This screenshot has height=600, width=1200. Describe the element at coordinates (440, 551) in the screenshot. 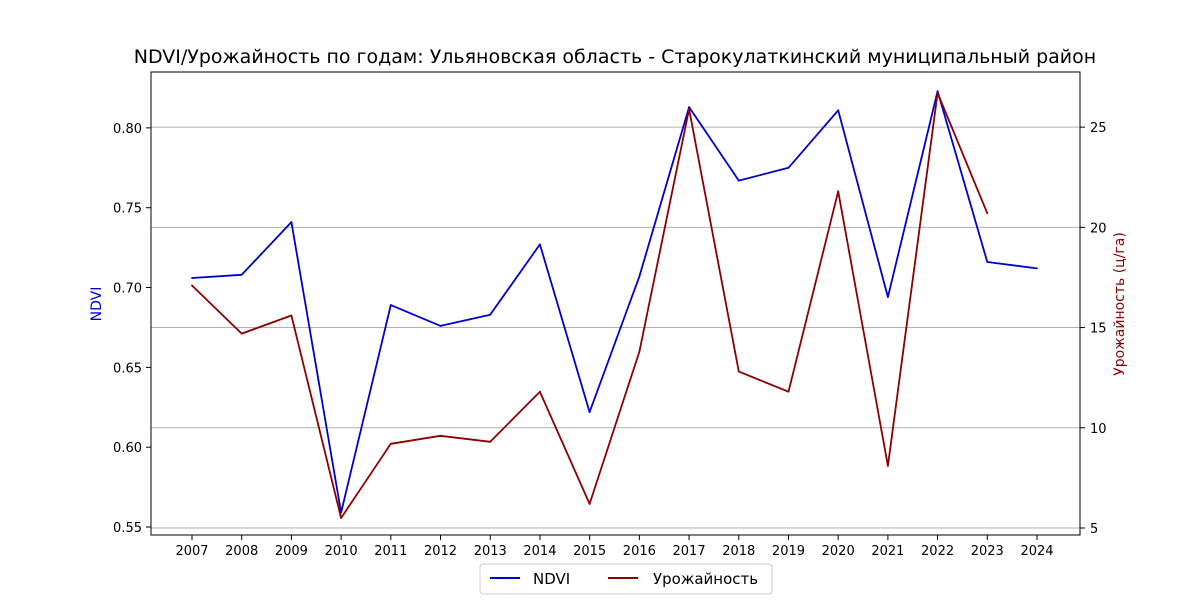

I see `x-tick-label: 2012` at that location.